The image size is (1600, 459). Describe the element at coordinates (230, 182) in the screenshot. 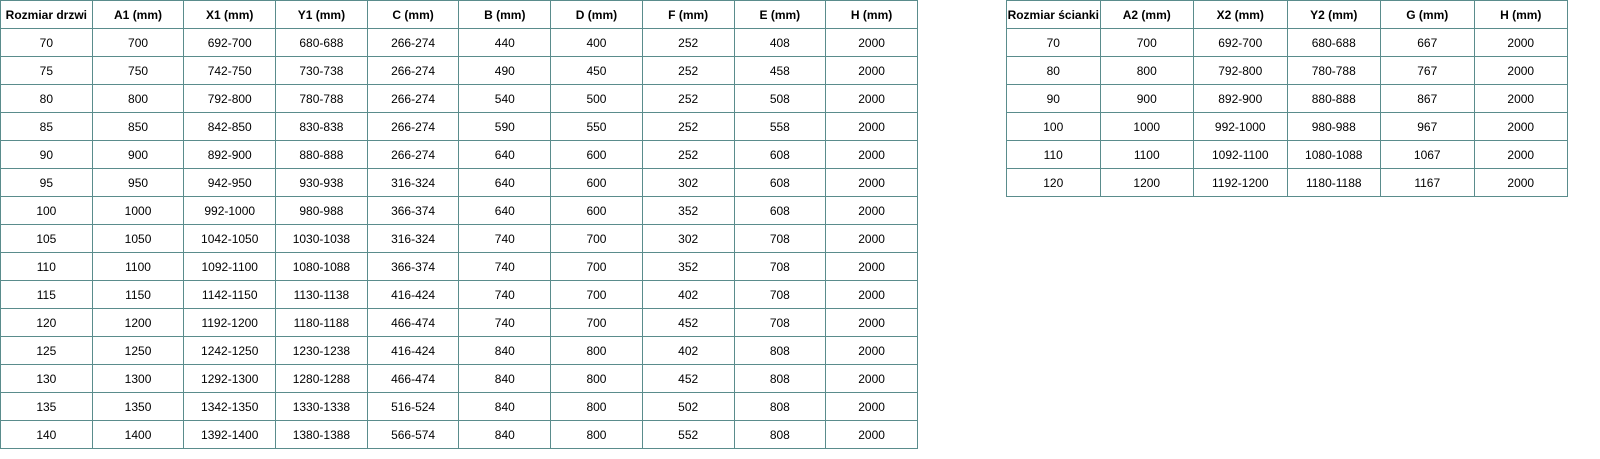

I see `table-cell: 942-950` at that location.